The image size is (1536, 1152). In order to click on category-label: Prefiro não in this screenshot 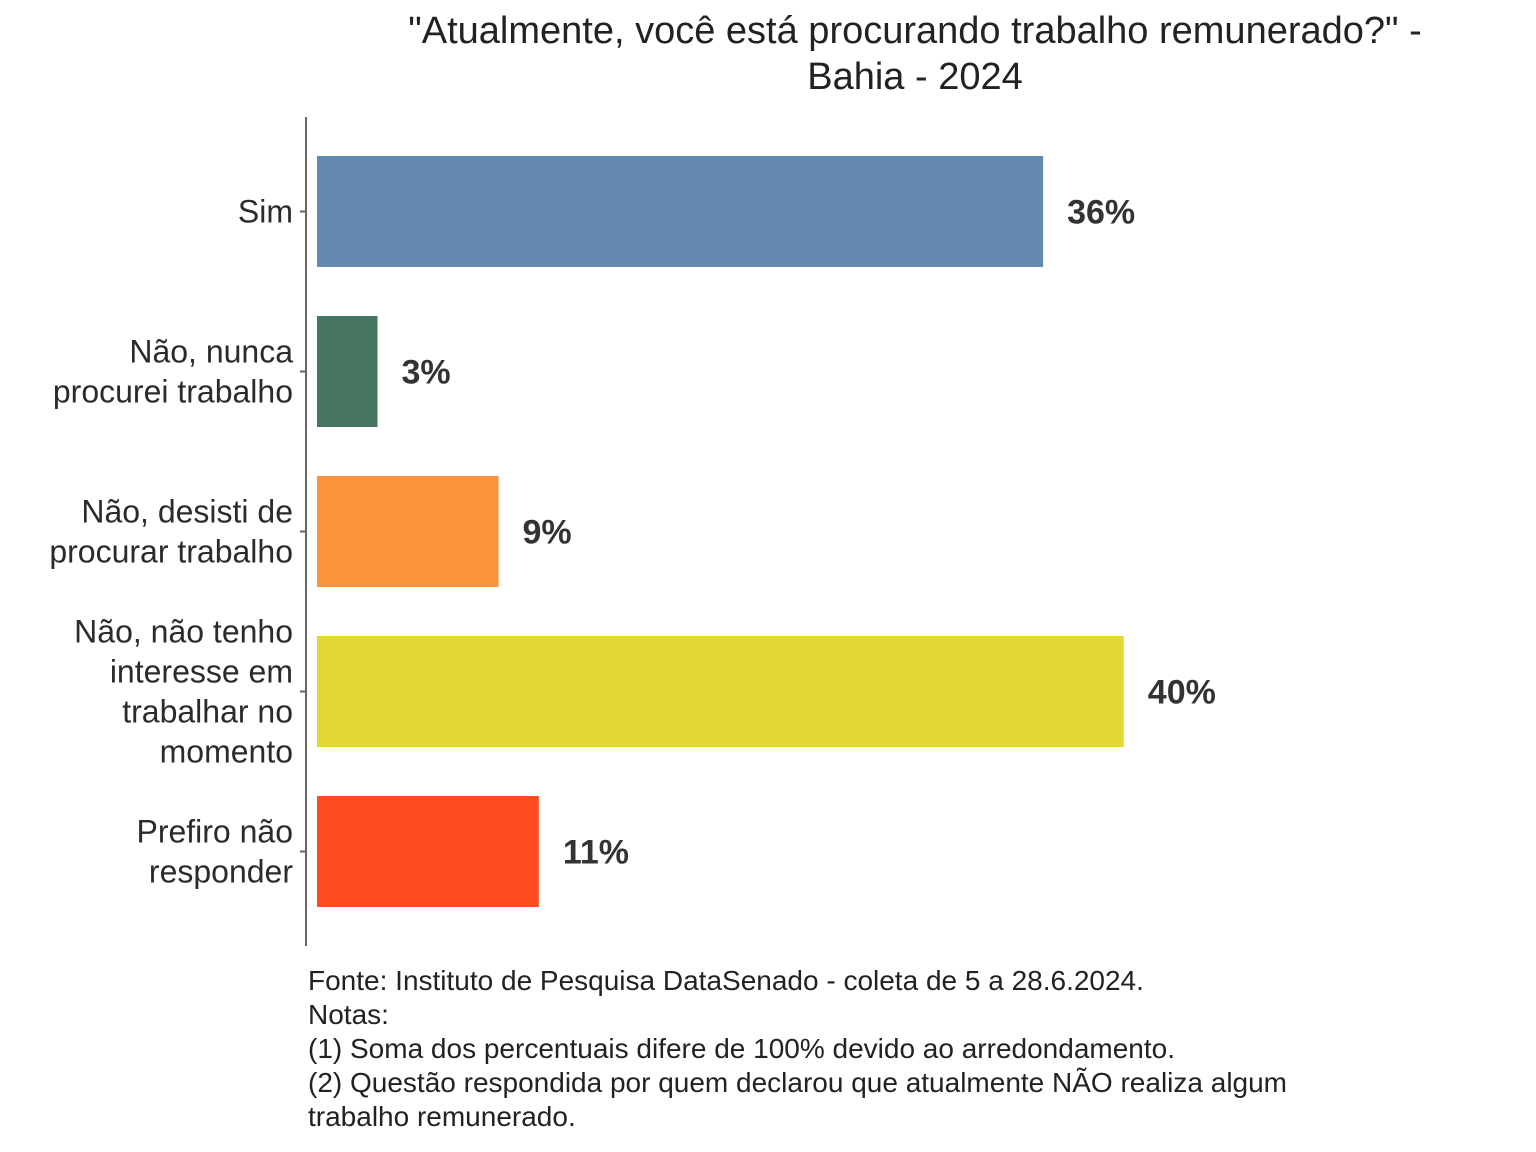, I will do `click(214, 832)`.